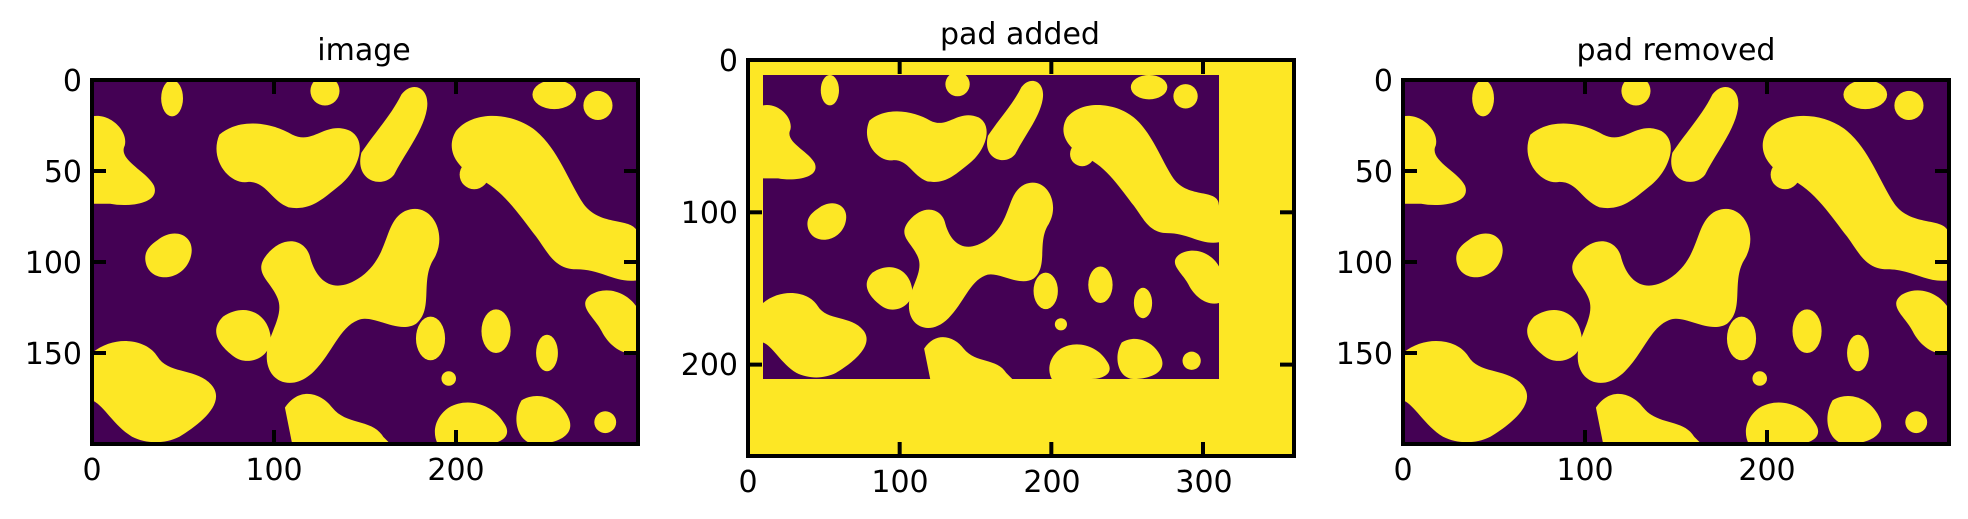 Image resolution: width=1968 pixels, height=519 pixels. I want to click on panel-title: pad added, so click(1020, 34).